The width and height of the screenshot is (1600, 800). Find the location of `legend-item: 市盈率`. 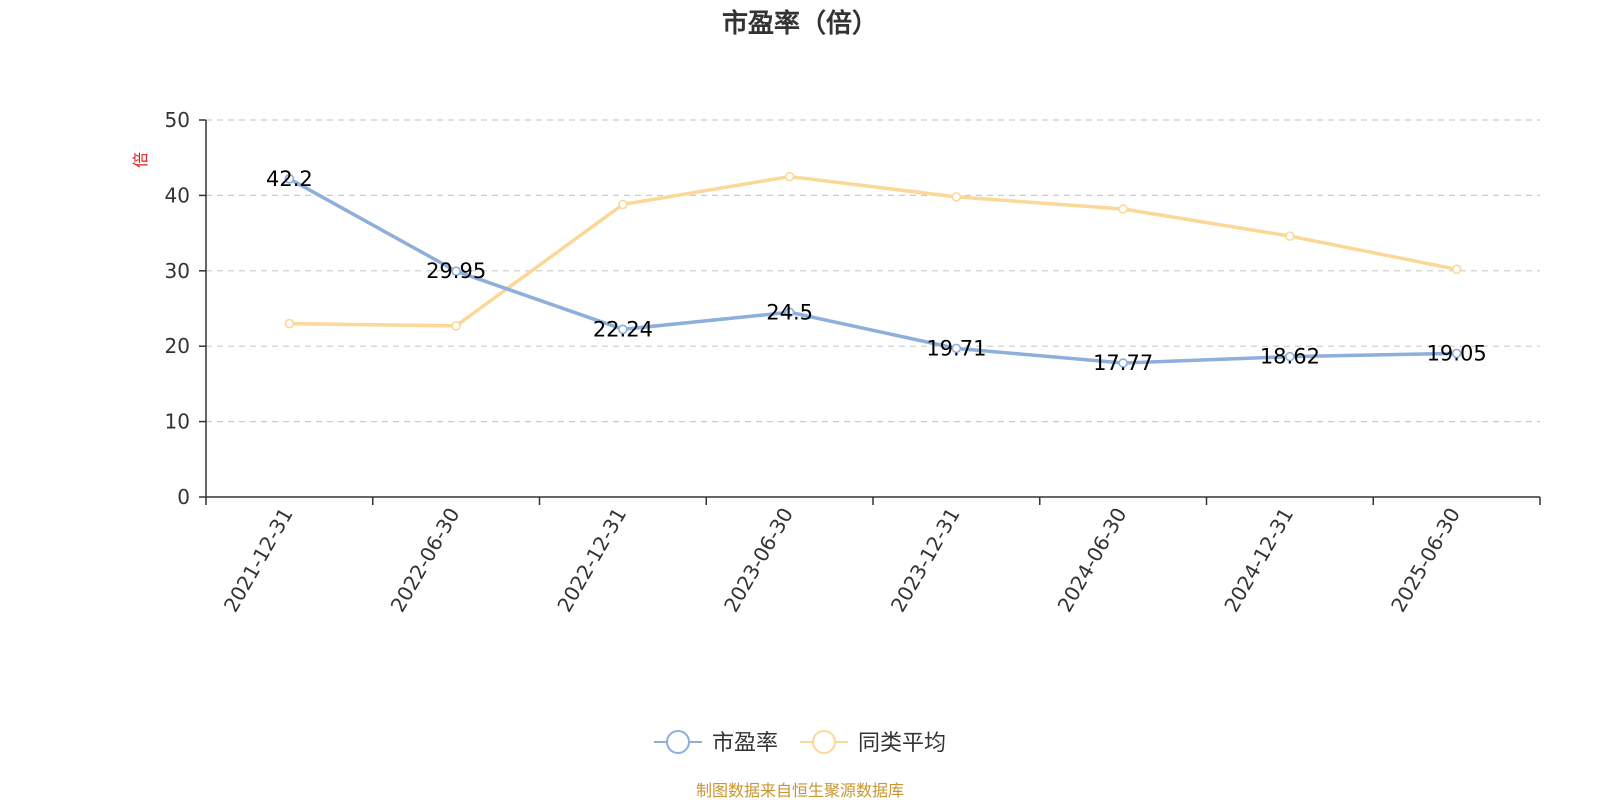

legend-item: 市盈率 is located at coordinates (716, 743).